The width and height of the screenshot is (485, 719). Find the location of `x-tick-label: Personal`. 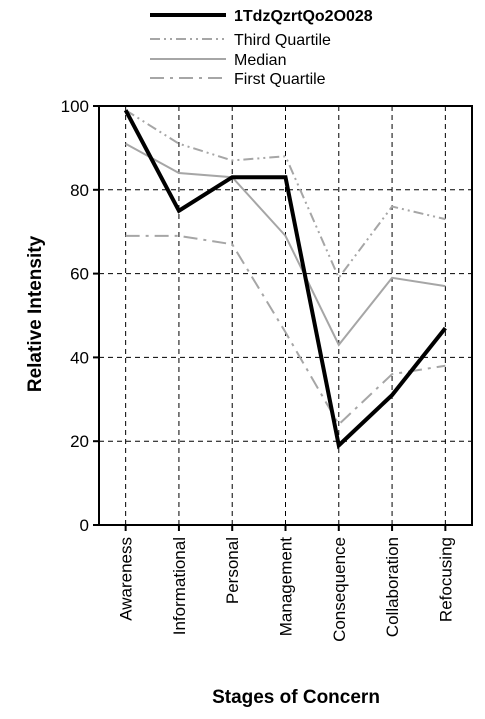

x-tick-label: Personal is located at coordinates (232, 570).